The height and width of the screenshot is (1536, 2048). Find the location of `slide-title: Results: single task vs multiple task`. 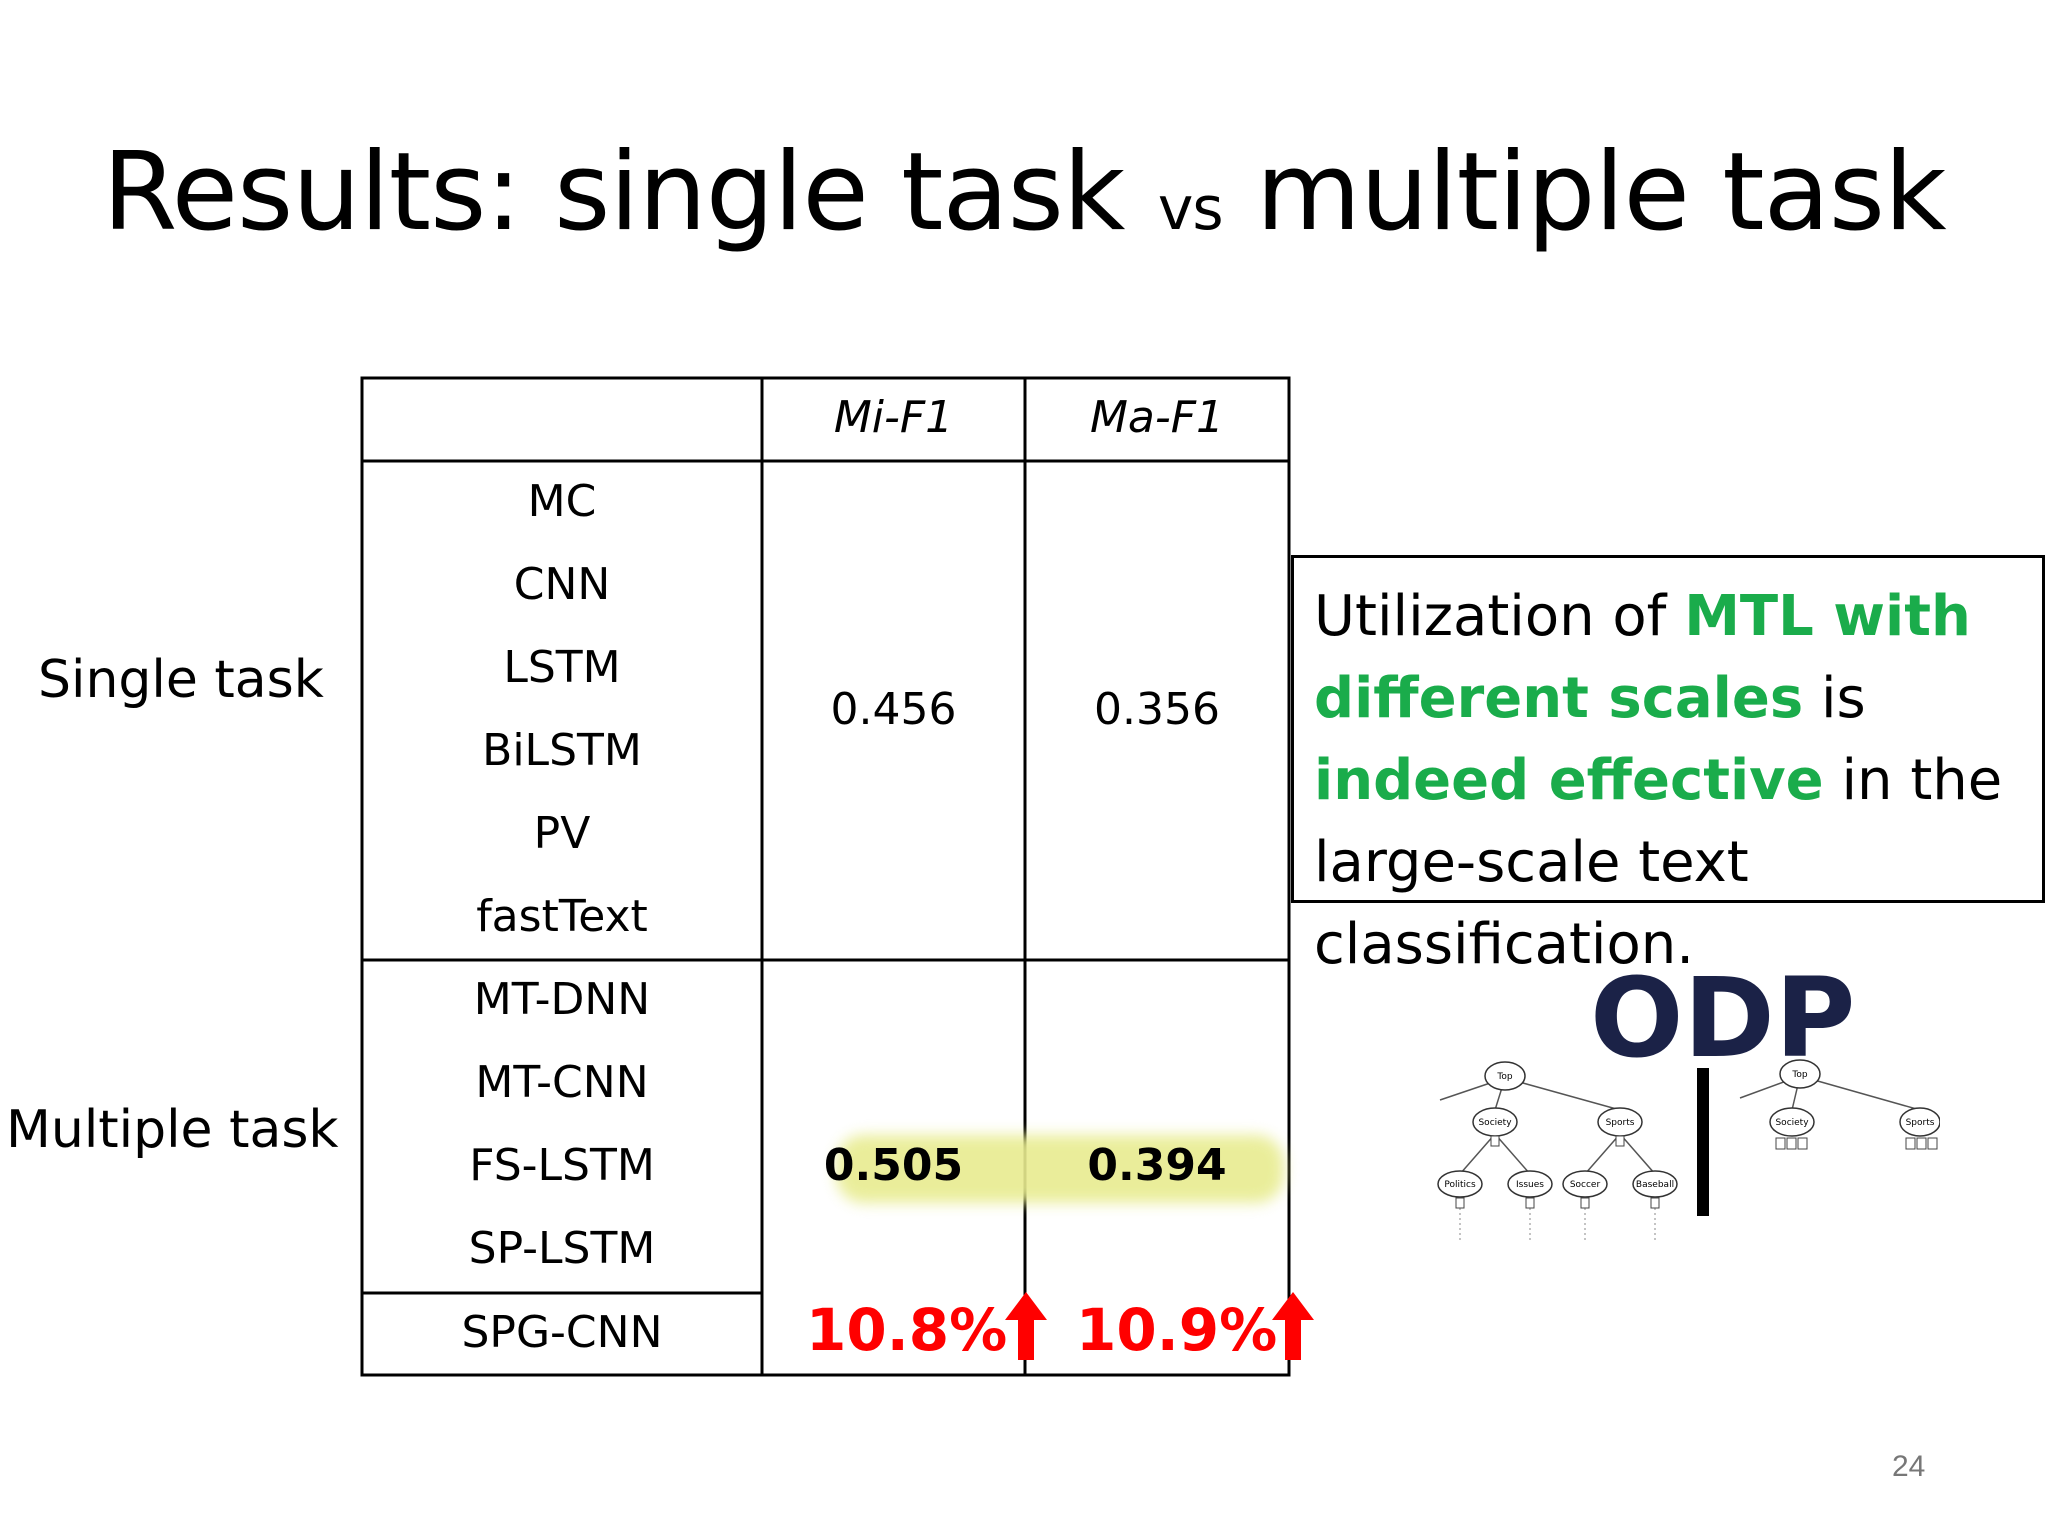

slide-title: Results: single task vs multiple task is located at coordinates (1024, 192).